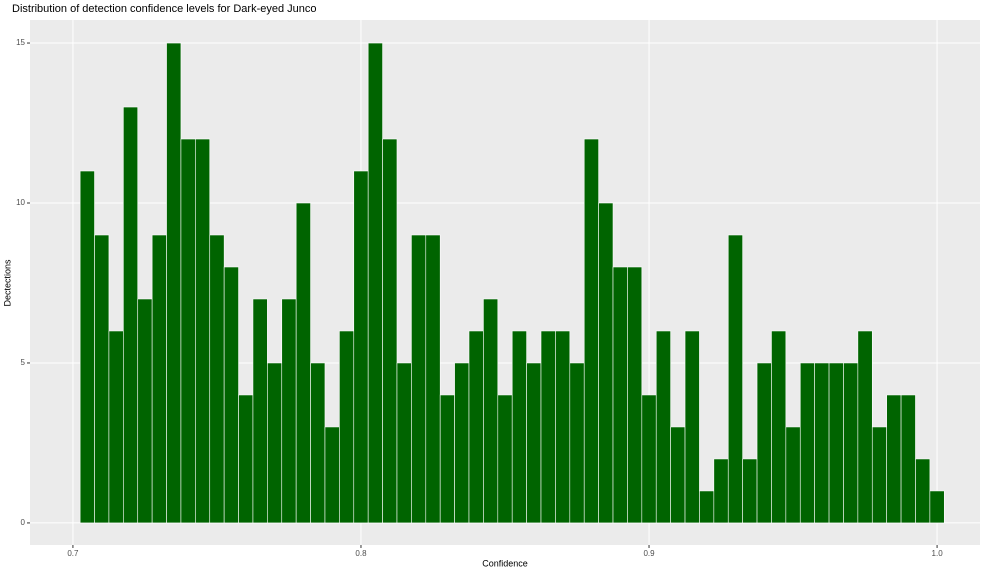 Image resolution: width=1000 pixels, height=573 pixels. What do you see at coordinates (361, 553) in the screenshot?
I see `x-tick-label: 0.8` at bounding box center [361, 553].